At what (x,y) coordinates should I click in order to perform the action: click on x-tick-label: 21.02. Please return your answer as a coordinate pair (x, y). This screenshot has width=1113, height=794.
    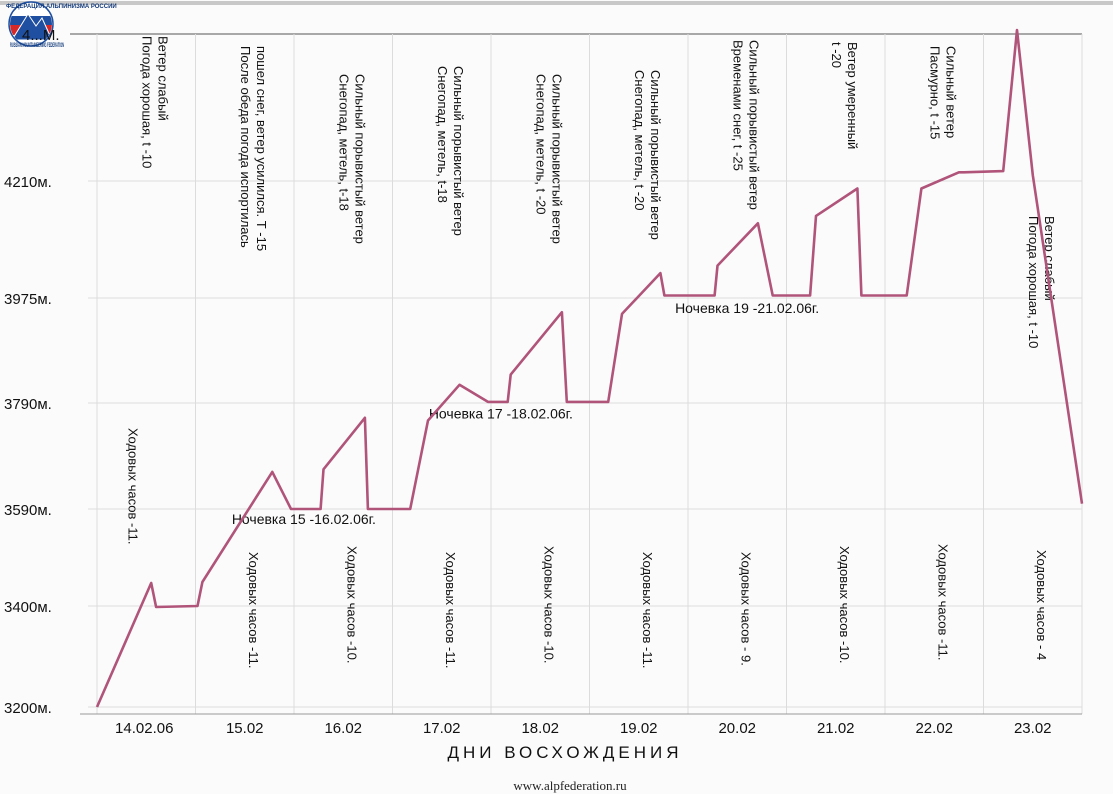
    Looking at the image, I should click on (836, 728).